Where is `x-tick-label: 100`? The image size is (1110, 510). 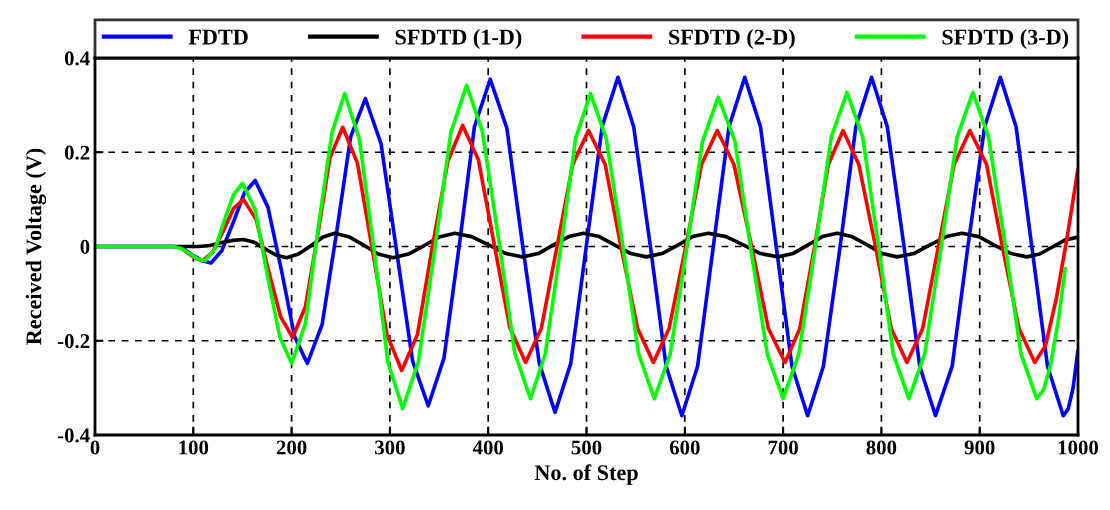
x-tick-label: 100 is located at coordinates (194, 447).